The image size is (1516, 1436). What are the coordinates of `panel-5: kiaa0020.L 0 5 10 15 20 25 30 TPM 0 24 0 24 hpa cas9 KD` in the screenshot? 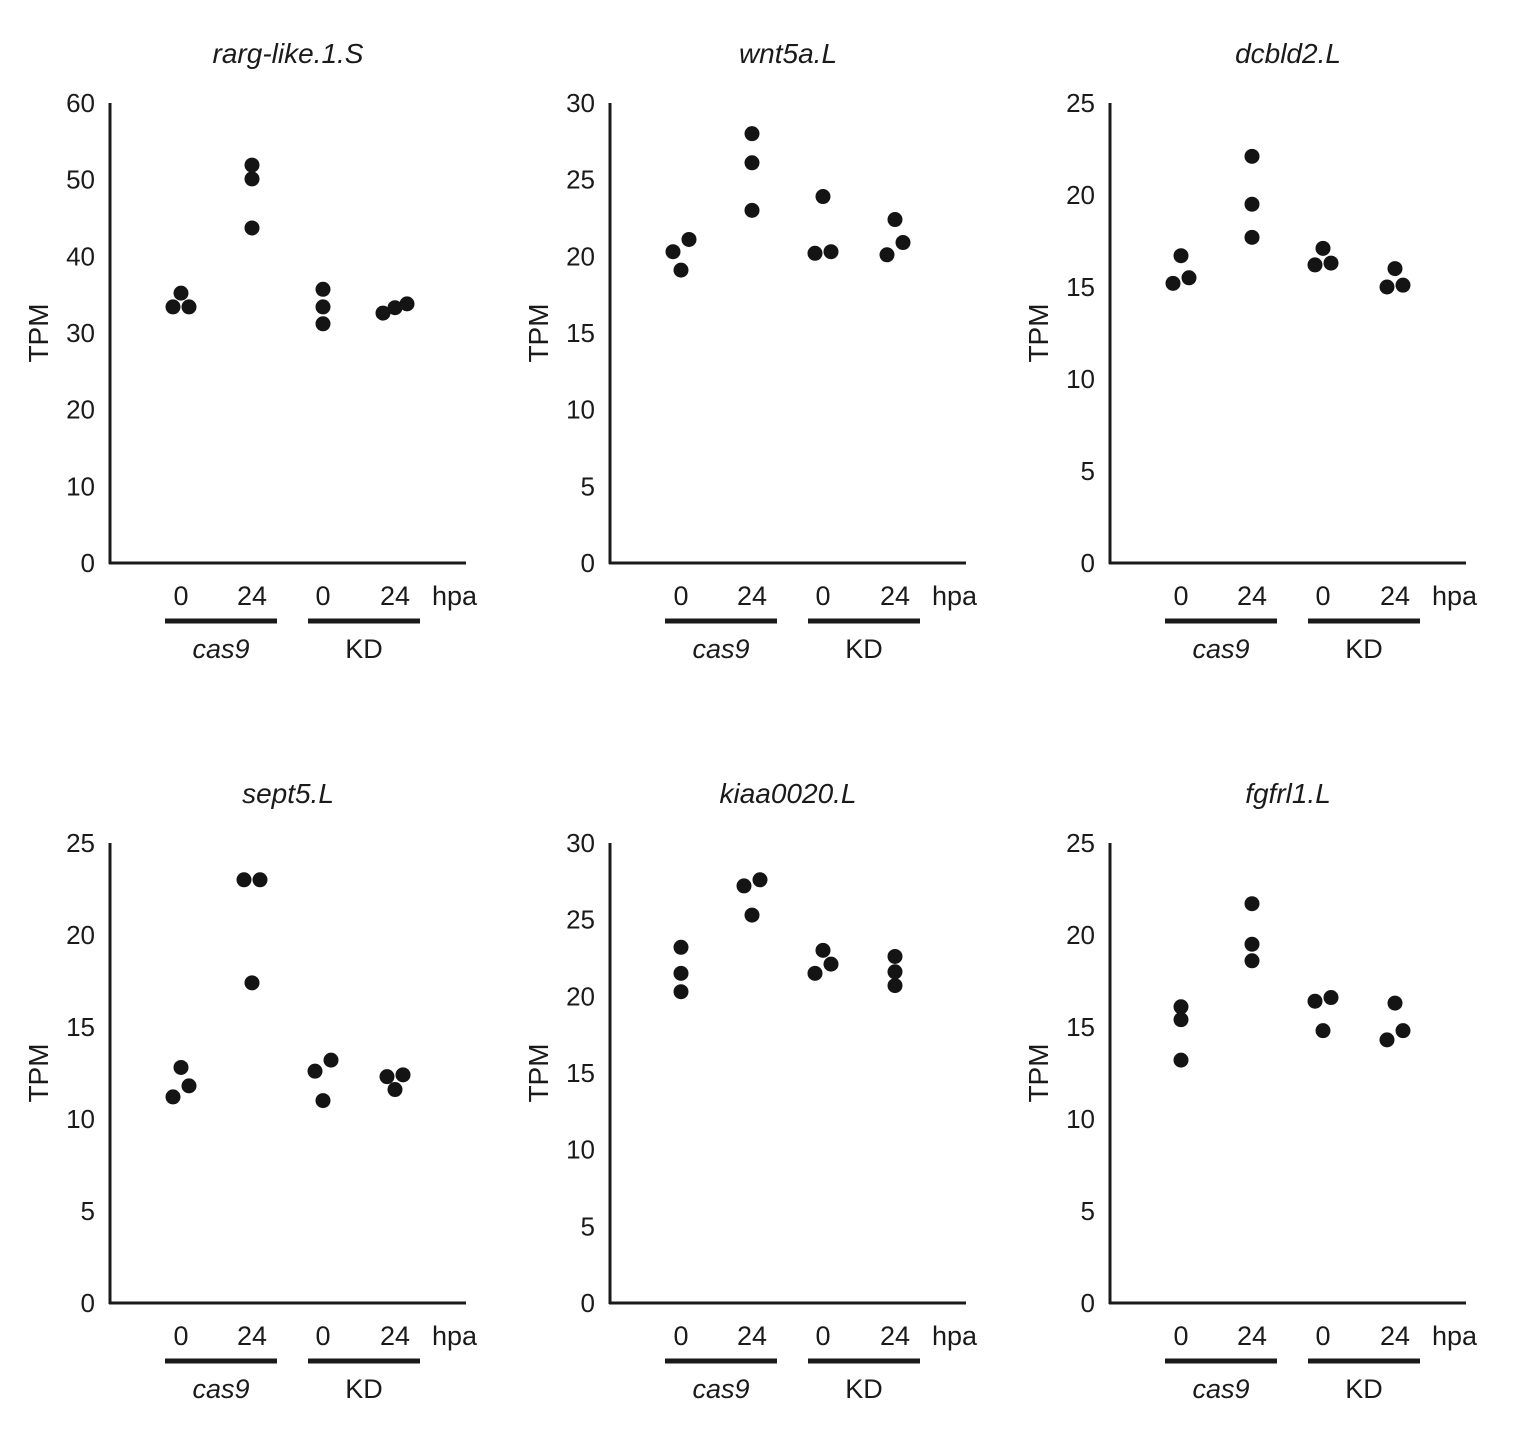 It's located at (750, 1091).